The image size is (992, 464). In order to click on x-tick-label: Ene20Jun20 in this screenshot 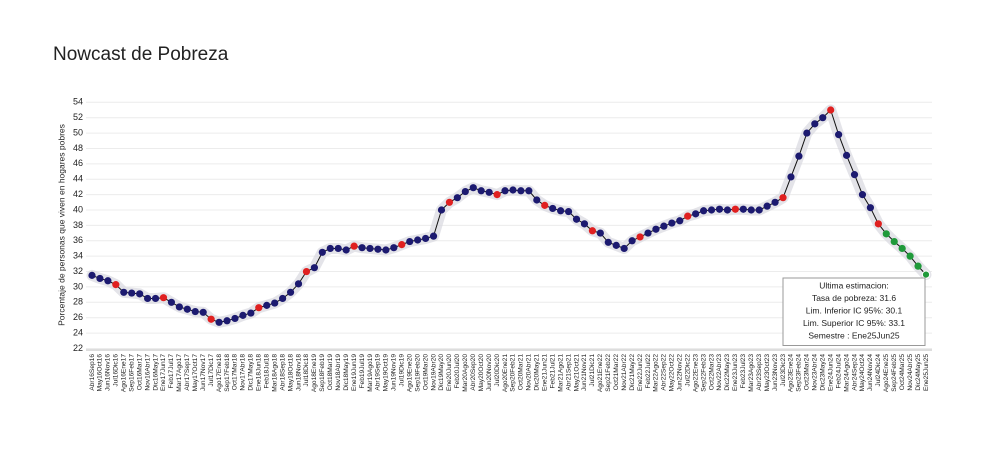, I will do `click(449, 372)`.